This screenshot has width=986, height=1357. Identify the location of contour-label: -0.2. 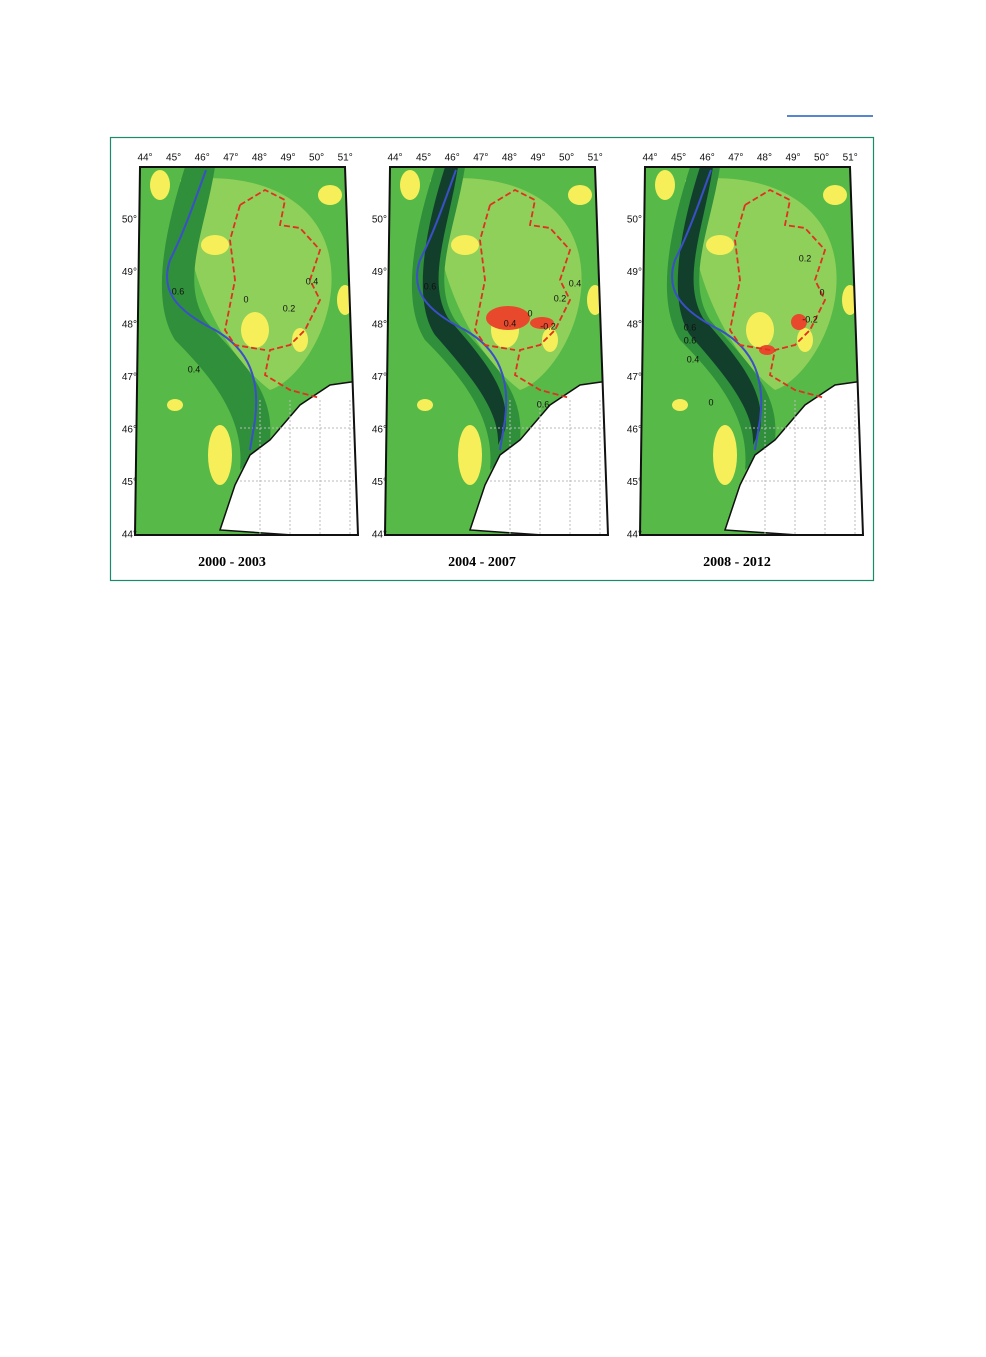
(810, 319).